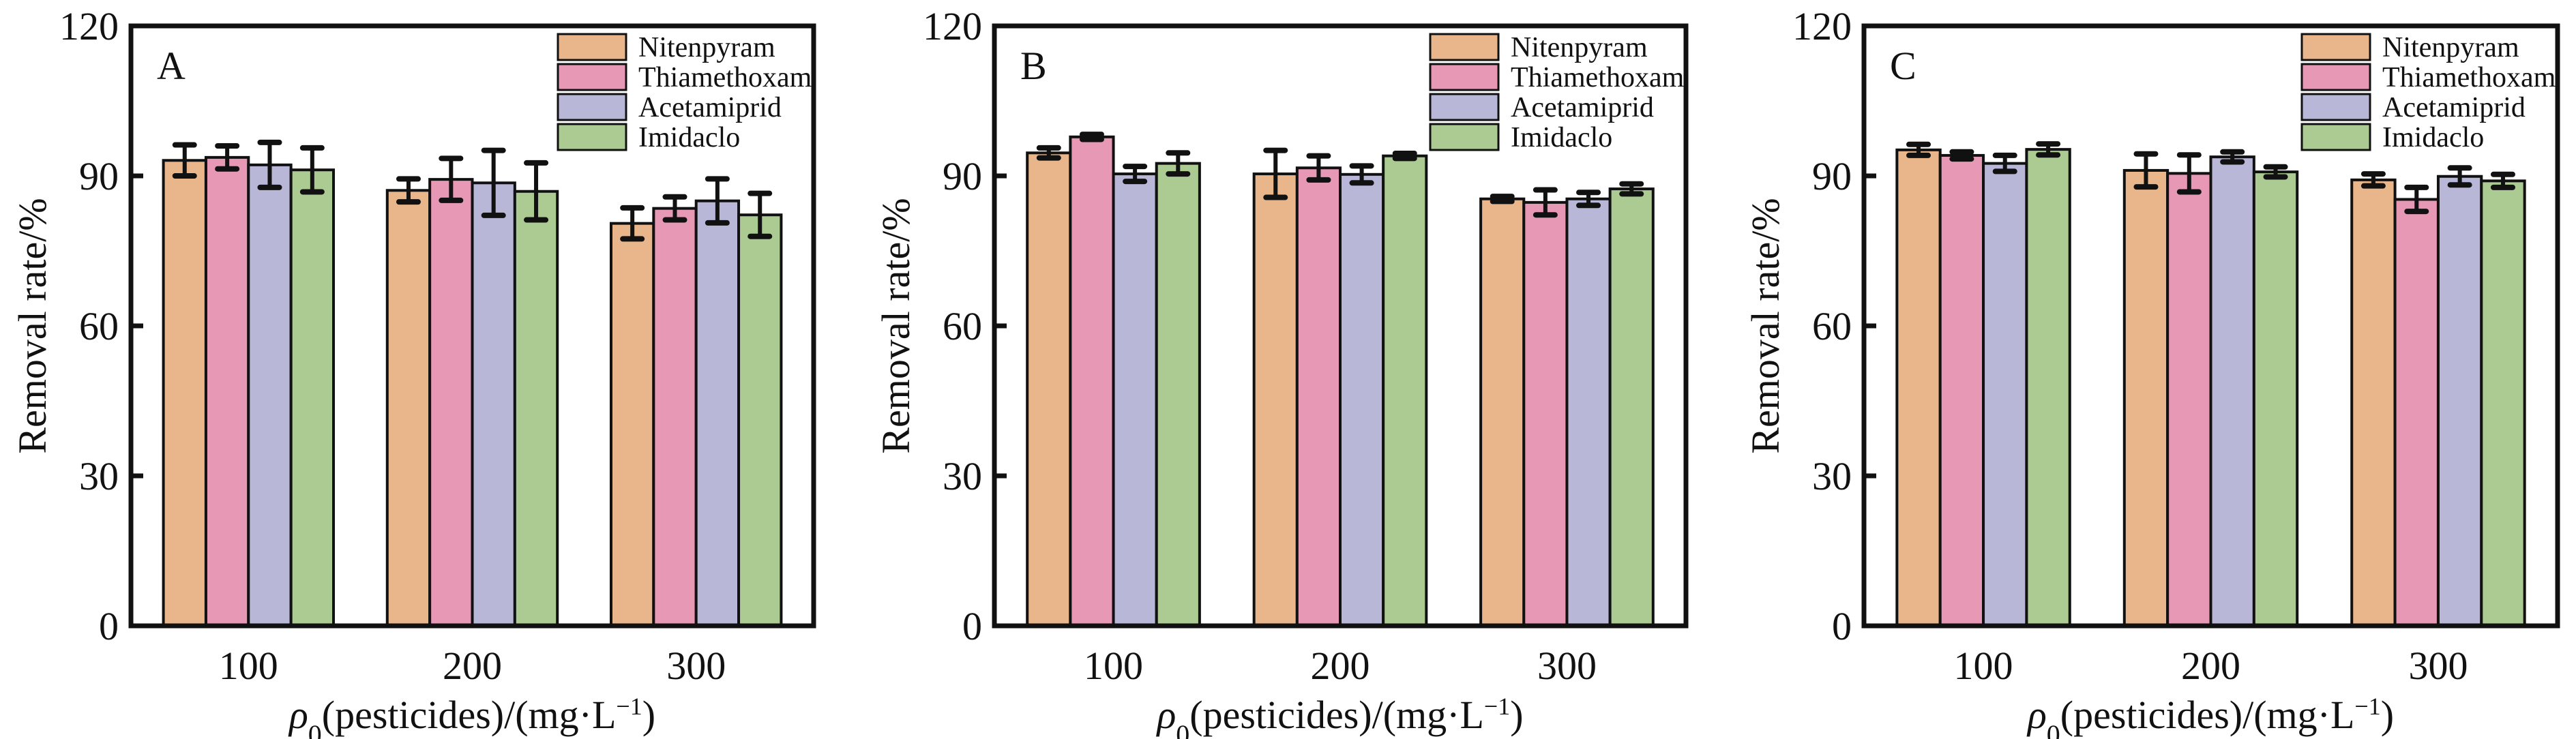  What do you see at coordinates (689, 137) in the screenshot?
I see `legend-label: Imidaclo` at bounding box center [689, 137].